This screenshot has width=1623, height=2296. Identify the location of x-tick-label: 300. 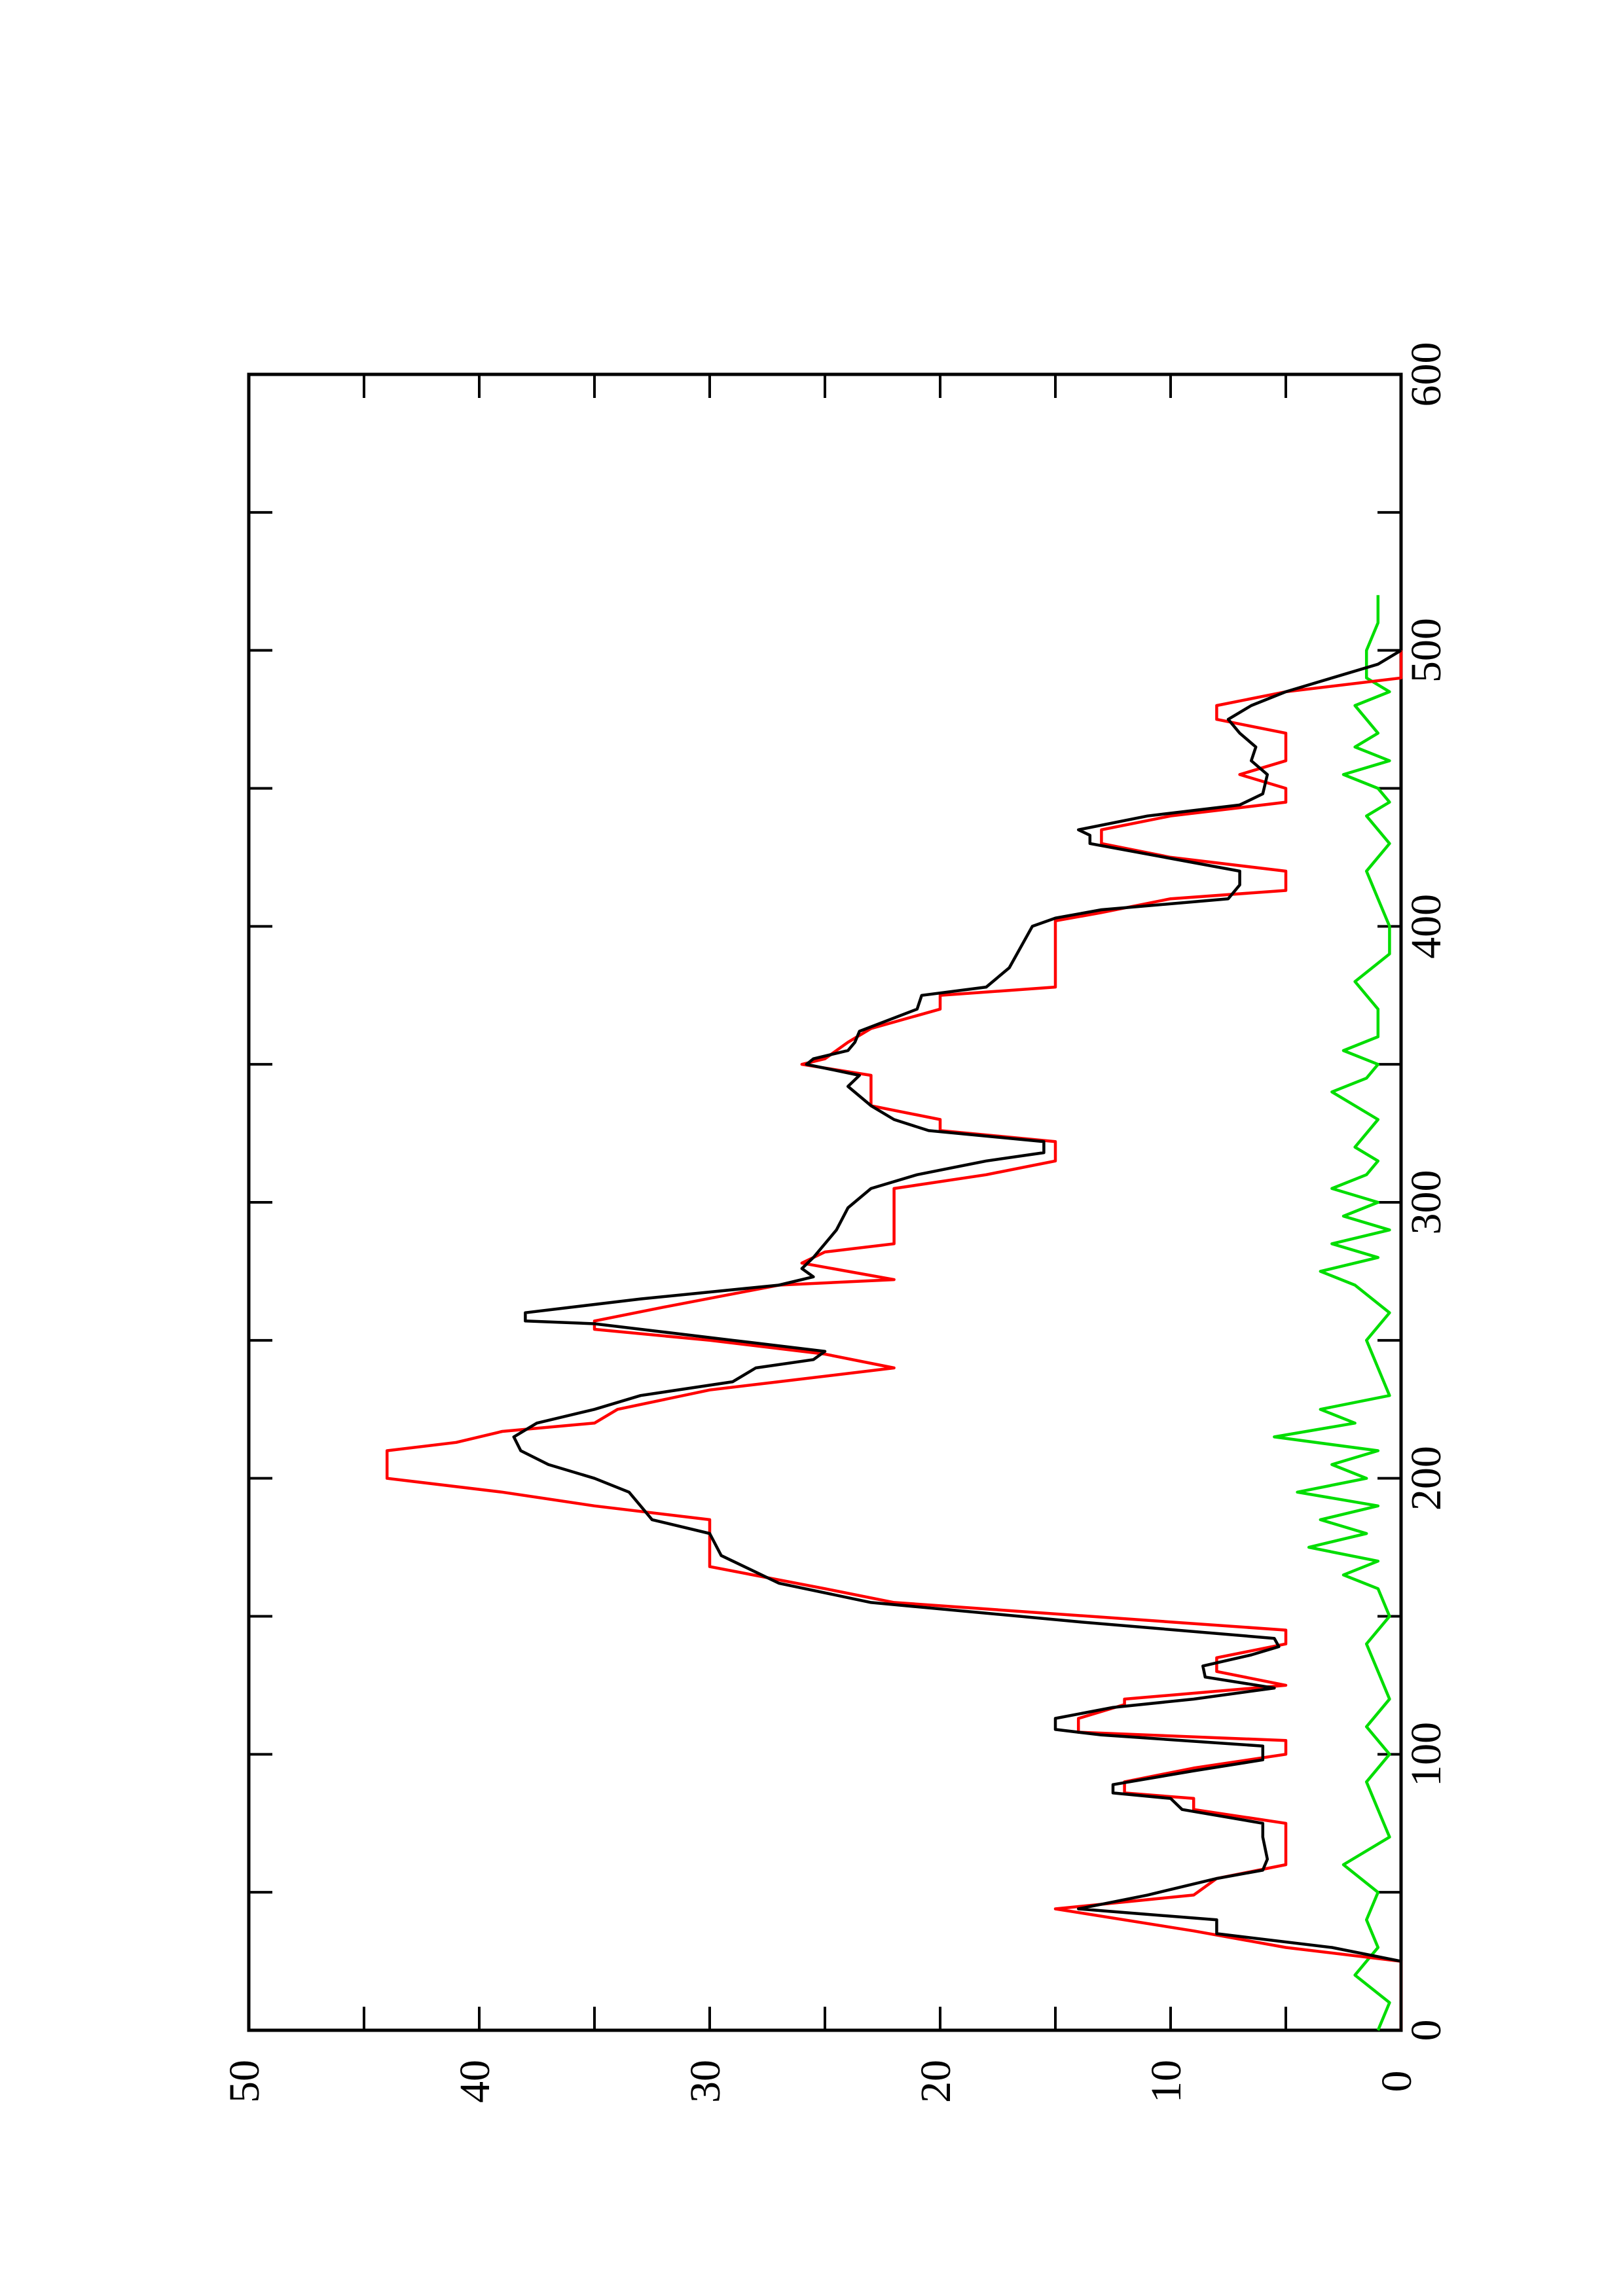
(1426, 1202).